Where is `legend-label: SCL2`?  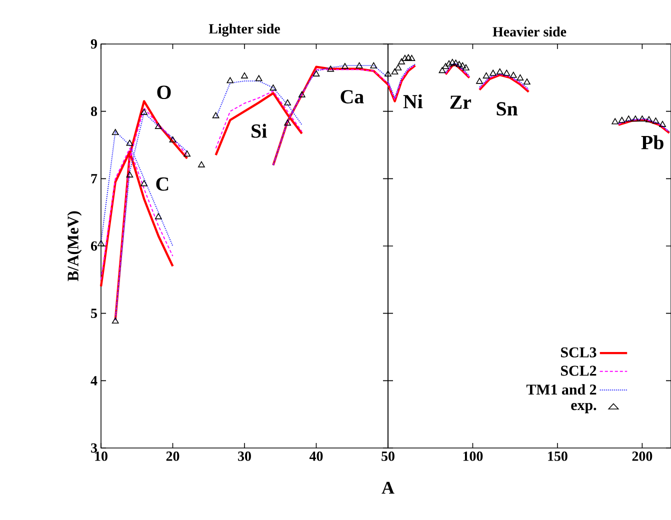 legend-label: SCL2 is located at coordinates (578, 371).